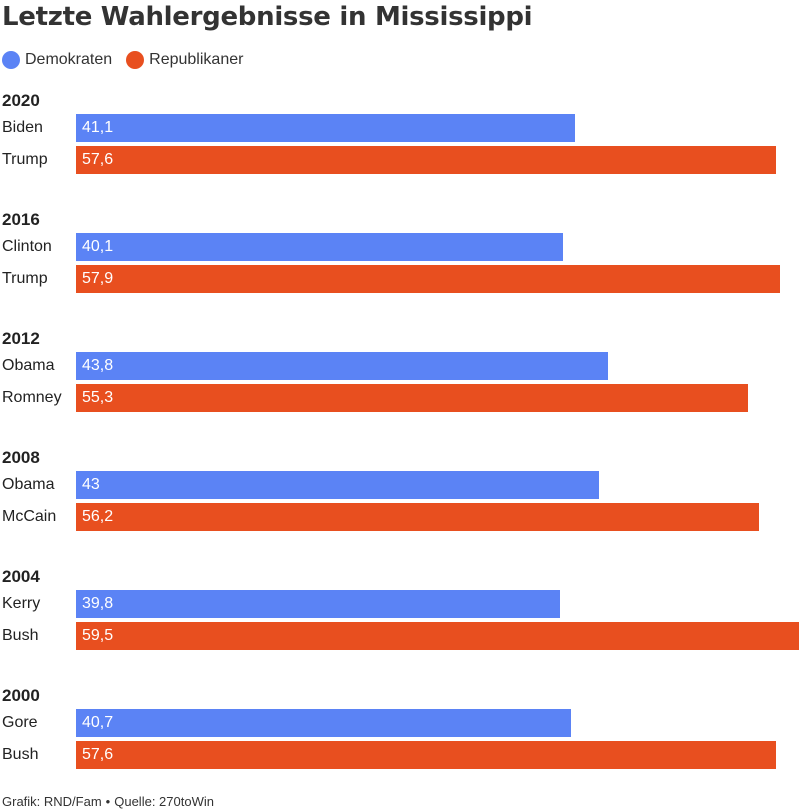  What do you see at coordinates (98, 516) in the screenshot?
I see `bar-value-label: 56,2` at bounding box center [98, 516].